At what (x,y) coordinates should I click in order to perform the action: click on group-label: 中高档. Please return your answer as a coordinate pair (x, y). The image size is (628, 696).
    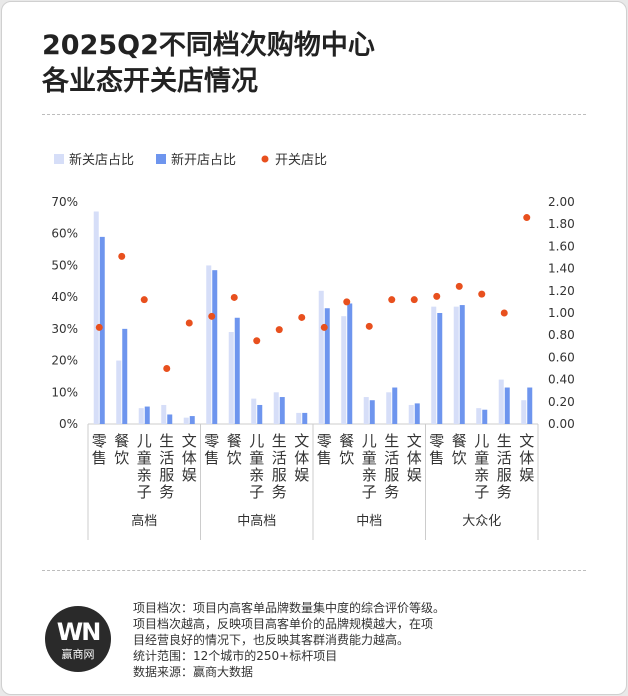
    Looking at the image, I should click on (256, 521).